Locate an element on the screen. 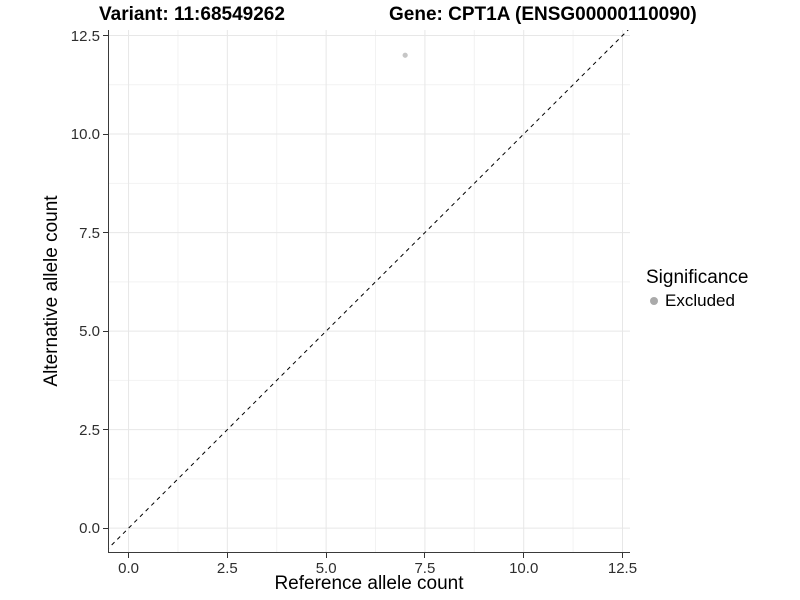 The width and height of the screenshot is (800, 600). legend-item-excluded: Excluded is located at coordinates (697, 301).